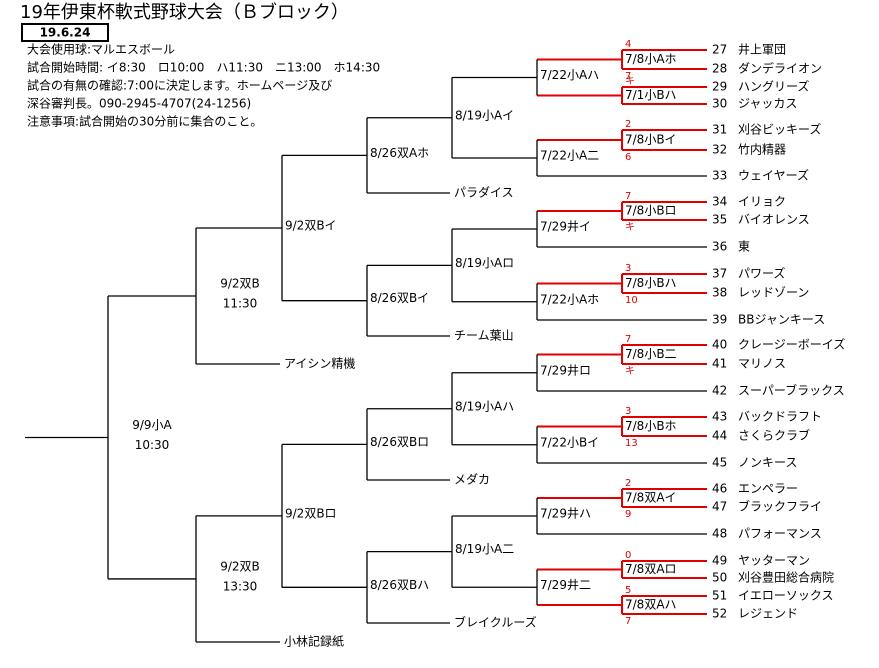 The width and height of the screenshot is (879, 668). I want to click on team-name: ヤッターマン, so click(774, 561).